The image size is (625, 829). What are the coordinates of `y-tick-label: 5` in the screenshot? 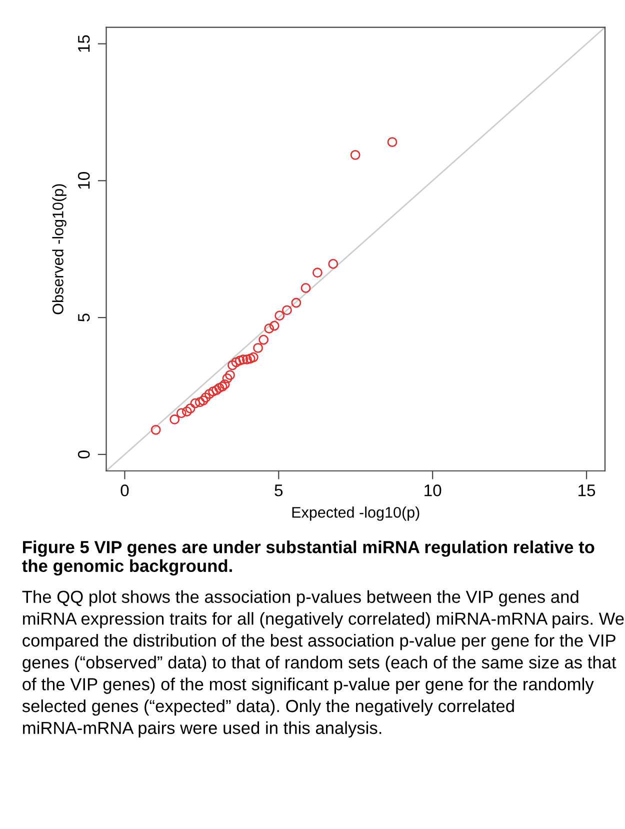 It's located at (84, 318).